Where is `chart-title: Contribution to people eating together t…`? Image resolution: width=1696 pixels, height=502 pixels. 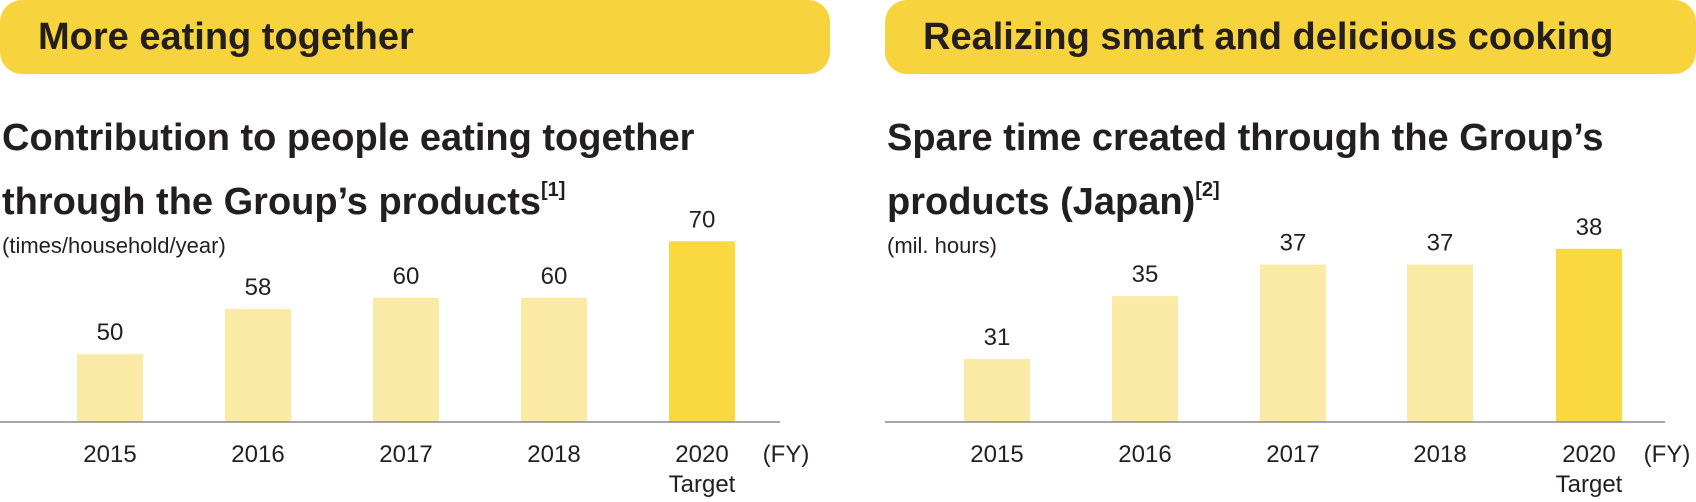 chart-title: Contribution to people eating together t… is located at coordinates (402, 170).